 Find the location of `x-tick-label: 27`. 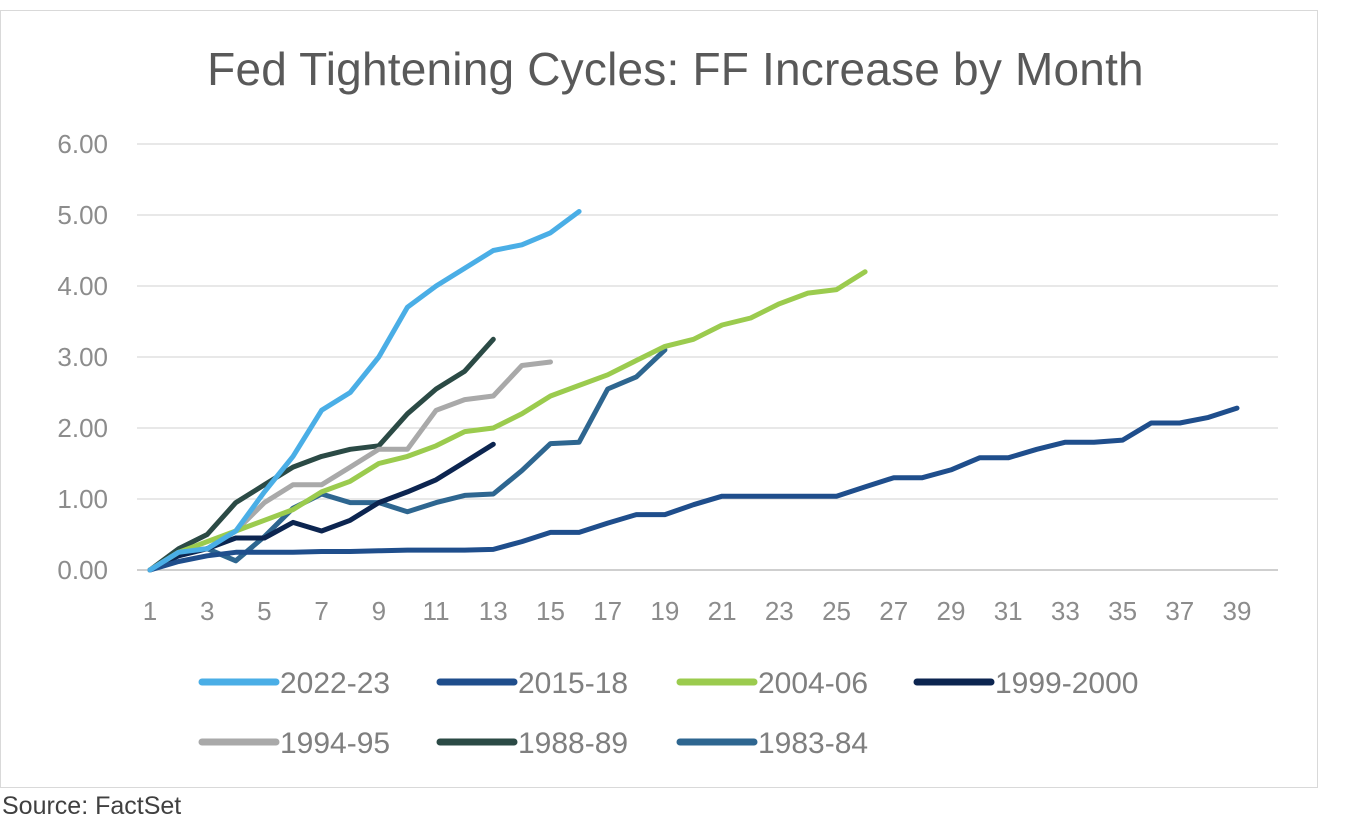

x-tick-label: 27 is located at coordinates (893, 611).